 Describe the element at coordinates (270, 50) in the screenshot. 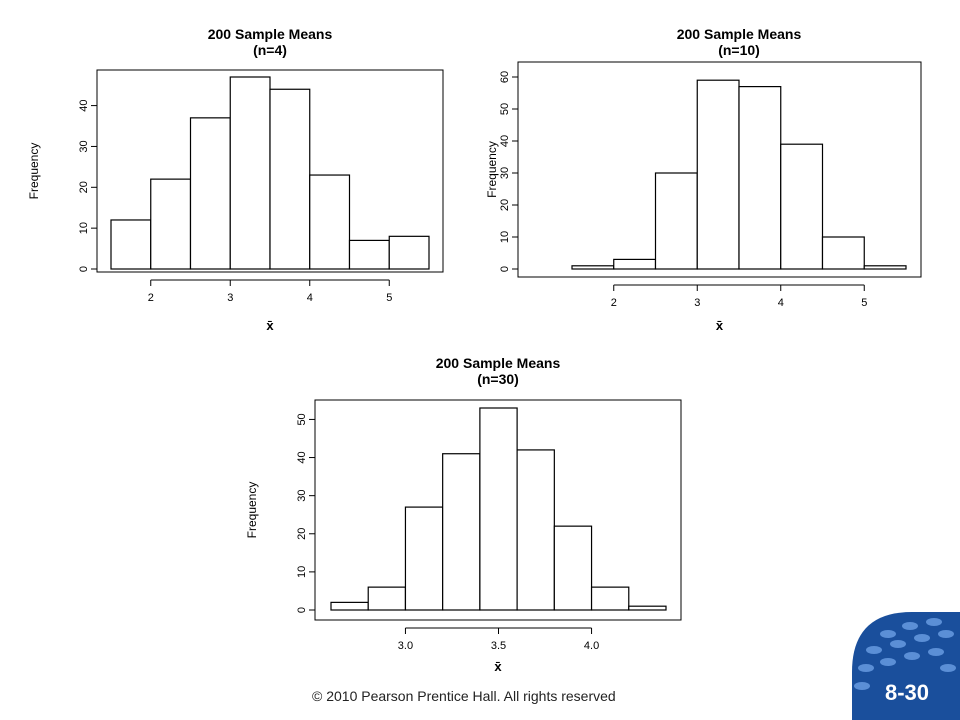

I see `chart-subtitle: (n=4)` at that location.